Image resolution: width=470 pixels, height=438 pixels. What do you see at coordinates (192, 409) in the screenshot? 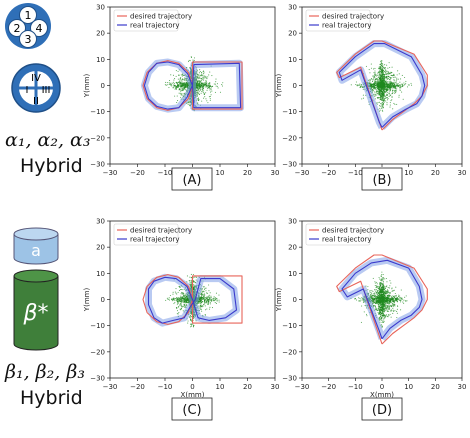
I see `panel-label: (C)` at bounding box center [192, 409].